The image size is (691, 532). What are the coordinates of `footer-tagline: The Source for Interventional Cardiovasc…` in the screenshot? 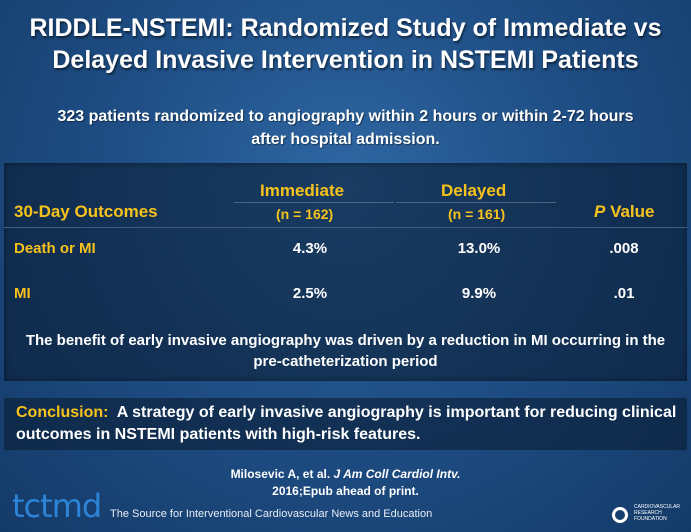 It's located at (271, 514).